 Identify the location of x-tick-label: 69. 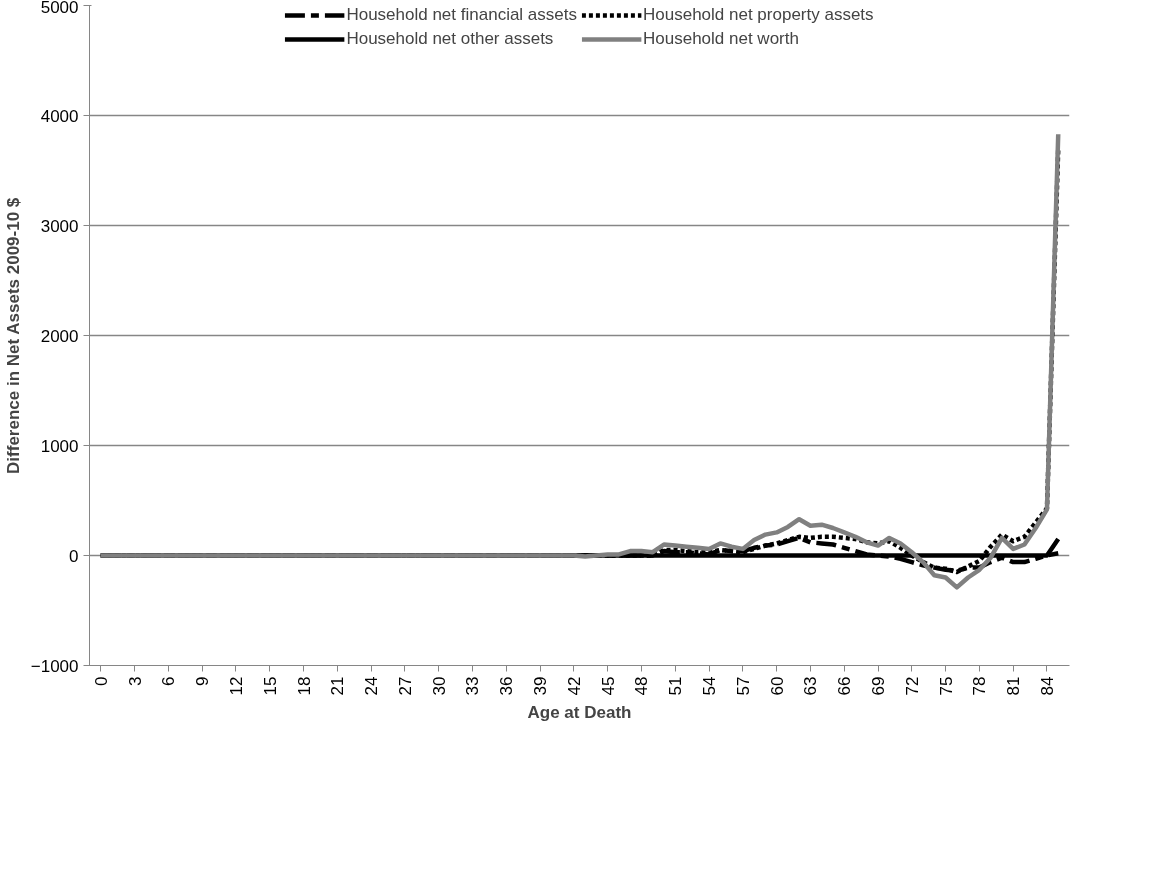
(879, 686).